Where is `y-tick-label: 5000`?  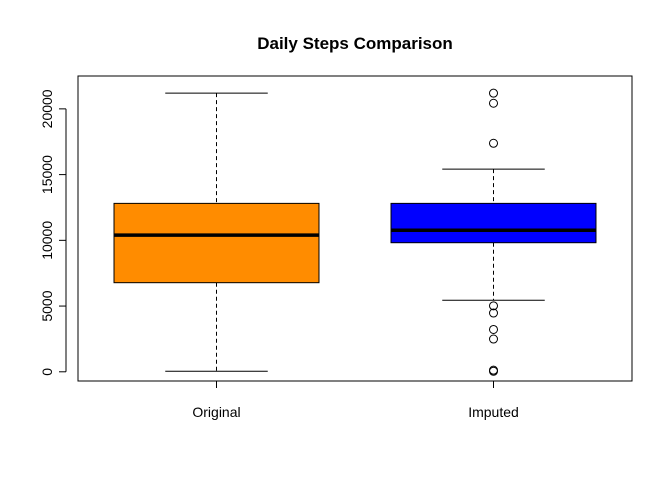
y-tick-label: 5000 is located at coordinates (47, 305).